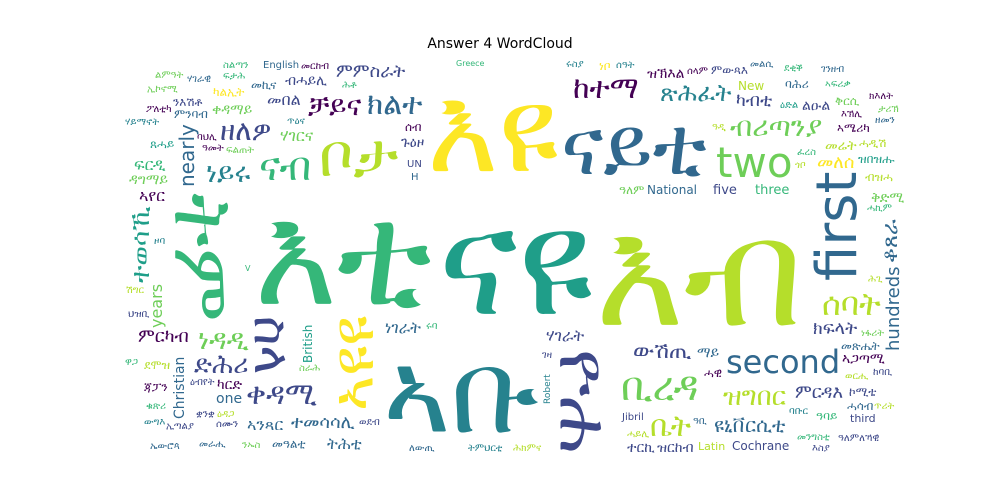 The image size is (1000, 500). I want to click on cloud-word: ስላ, so click(272, 345).